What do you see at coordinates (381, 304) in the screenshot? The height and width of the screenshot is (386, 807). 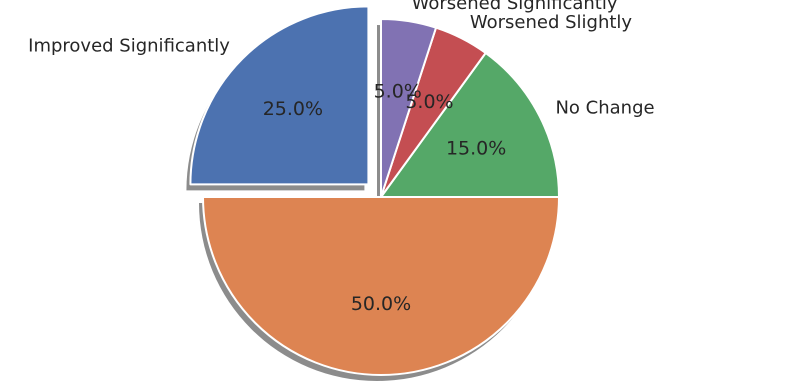 I see `pie-percent-label-improved-slightly: 50.0%` at bounding box center [381, 304].